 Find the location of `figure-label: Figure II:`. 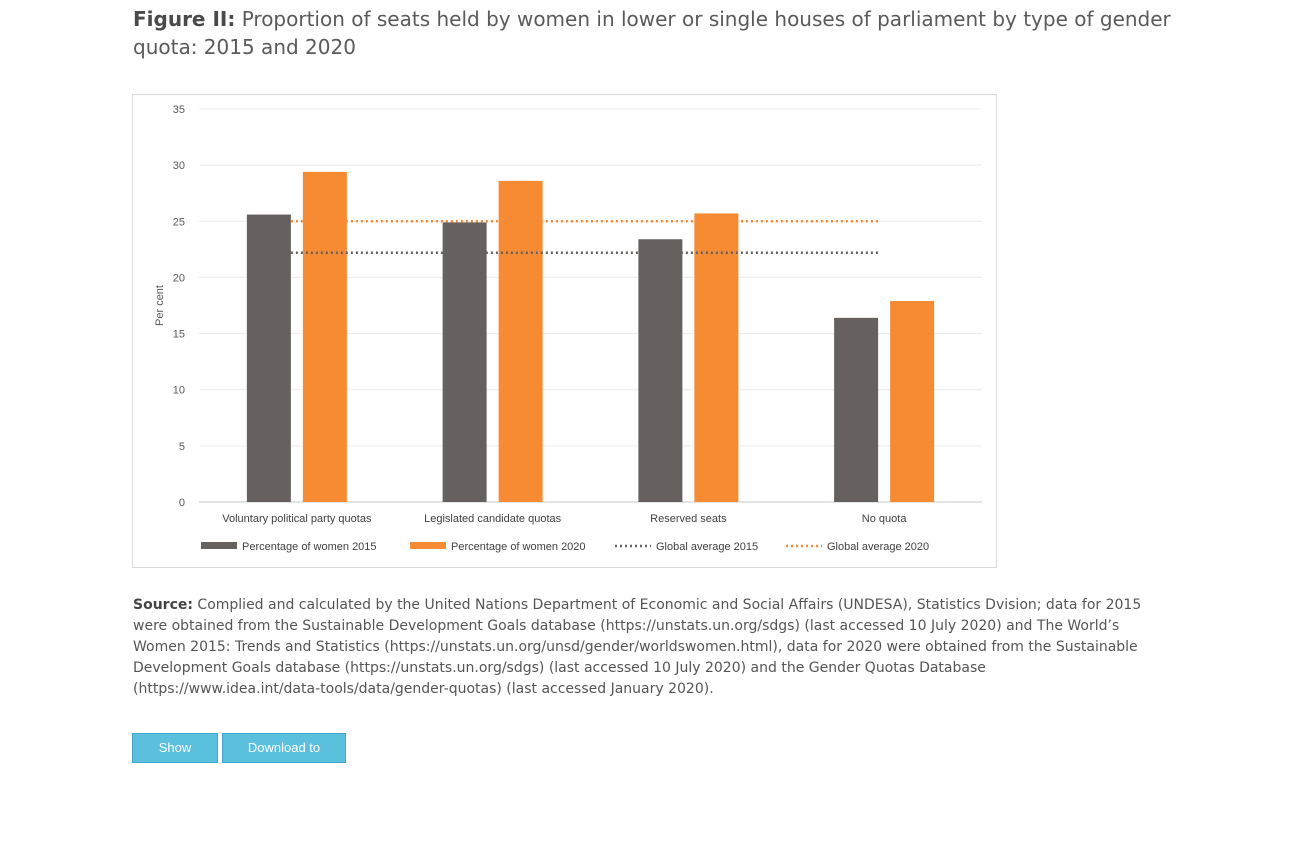

figure-label: Figure II: is located at coordinates (184, 19).